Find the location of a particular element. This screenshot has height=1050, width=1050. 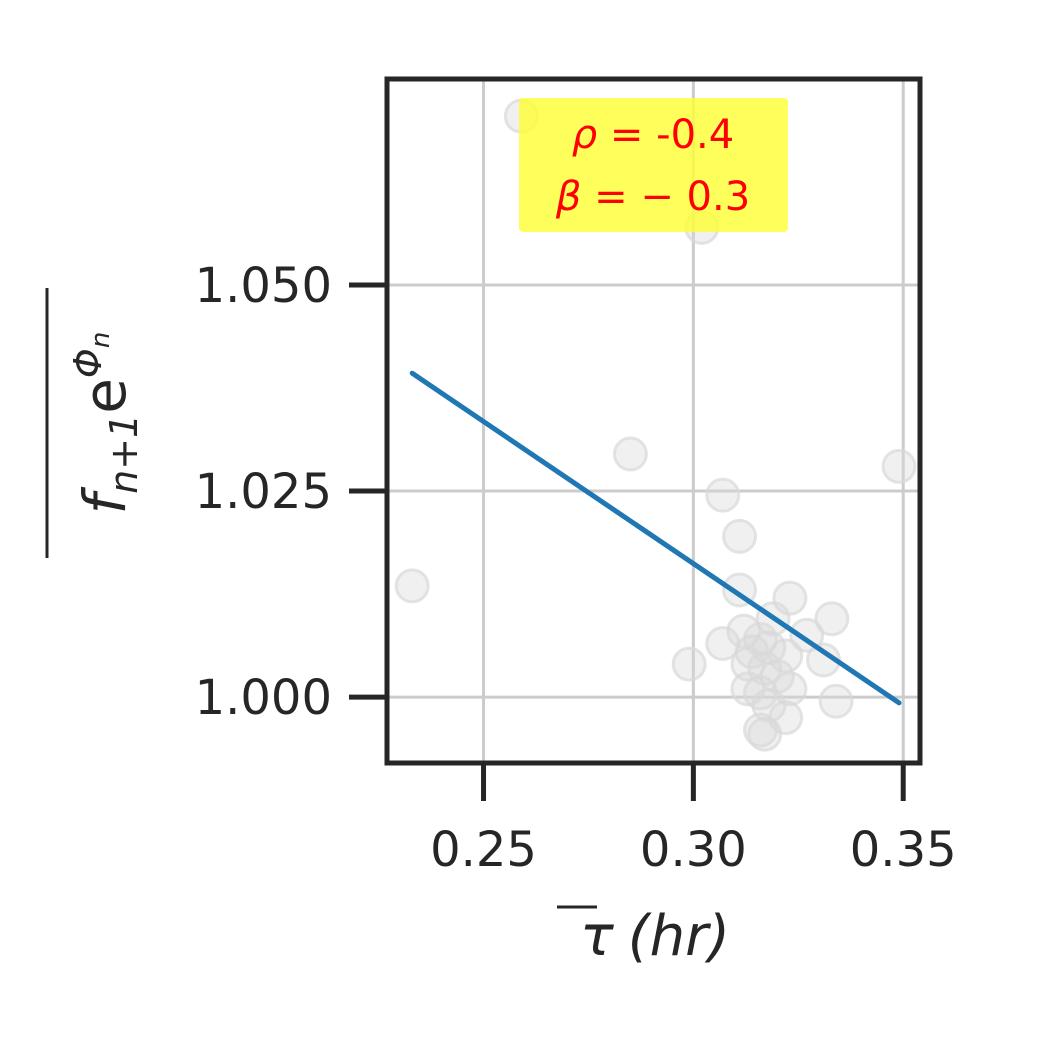

annotation-box is located at coordinates (653, 165).